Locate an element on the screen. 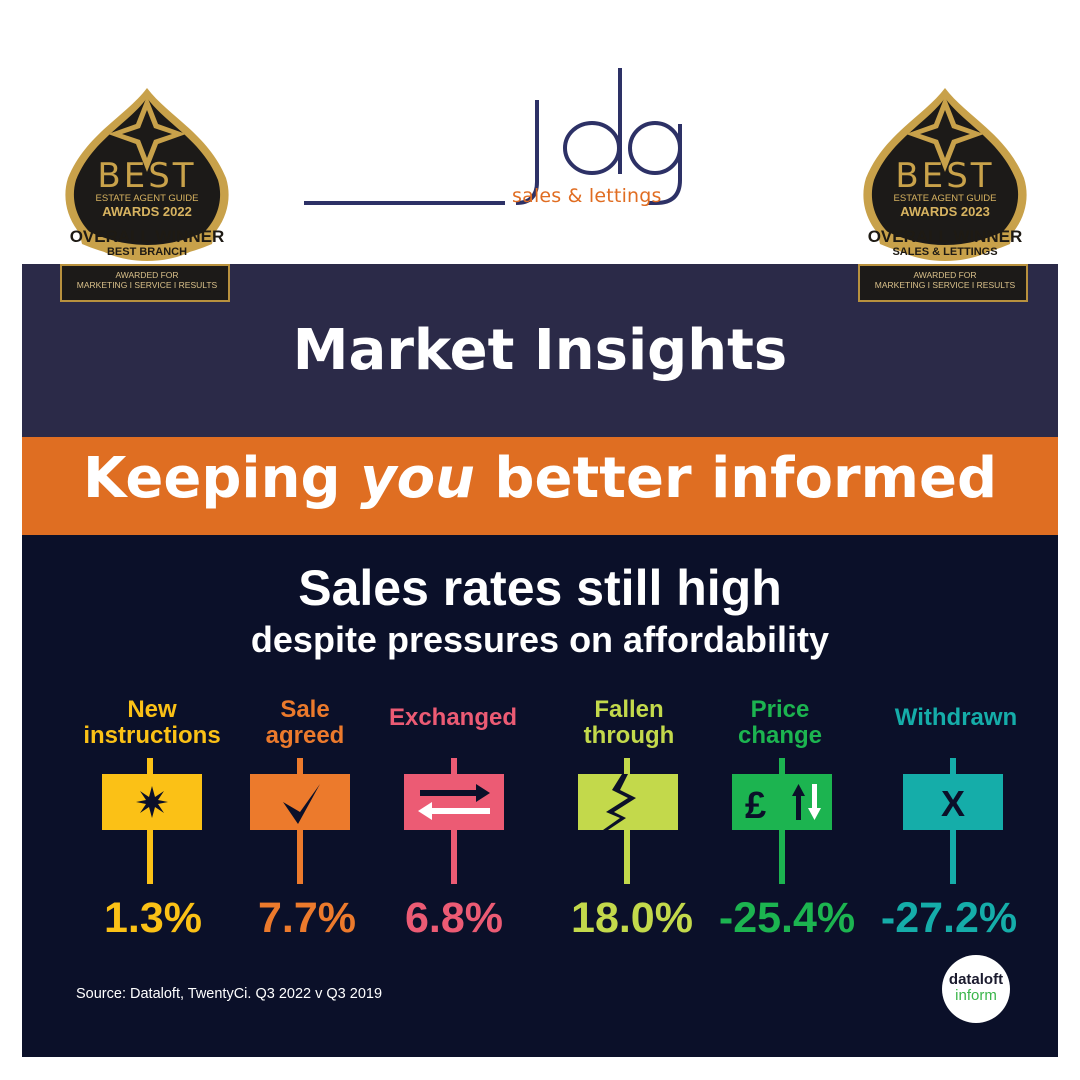 The width and height of the screenshot is (1080, 1080). dataloft-name: dataloft is located at coordinates (976, 979).